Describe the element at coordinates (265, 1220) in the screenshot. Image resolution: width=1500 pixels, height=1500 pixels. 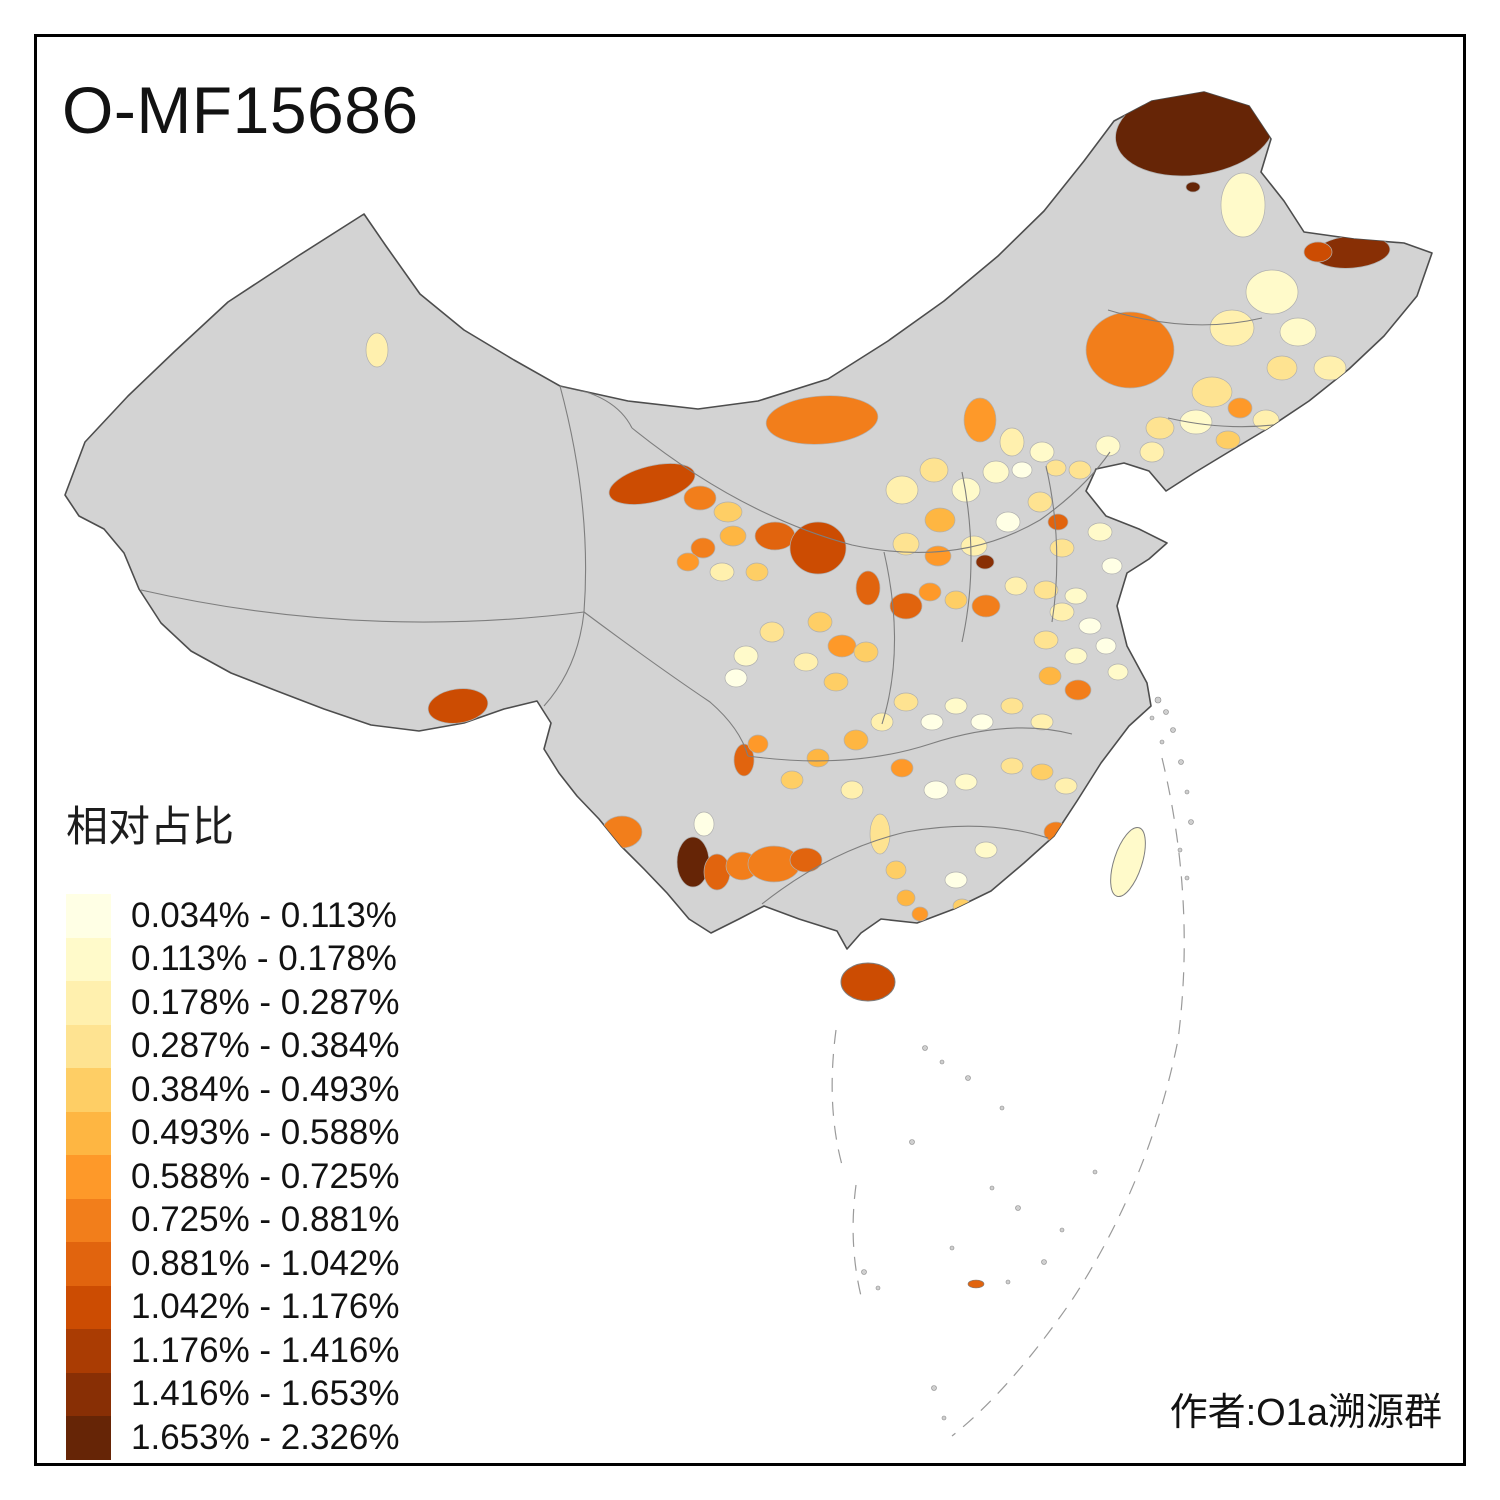
I see `legend-label: 0.725% - 0.881%` at that location.